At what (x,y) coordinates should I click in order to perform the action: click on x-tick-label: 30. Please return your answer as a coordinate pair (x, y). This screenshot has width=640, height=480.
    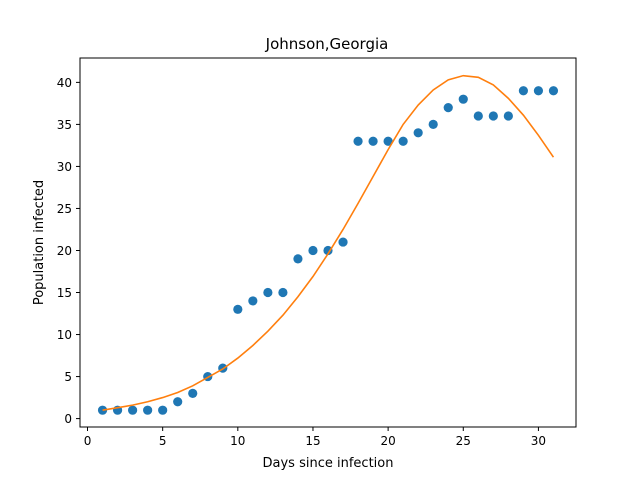
    Looking at the image, I should click on (538, 441).